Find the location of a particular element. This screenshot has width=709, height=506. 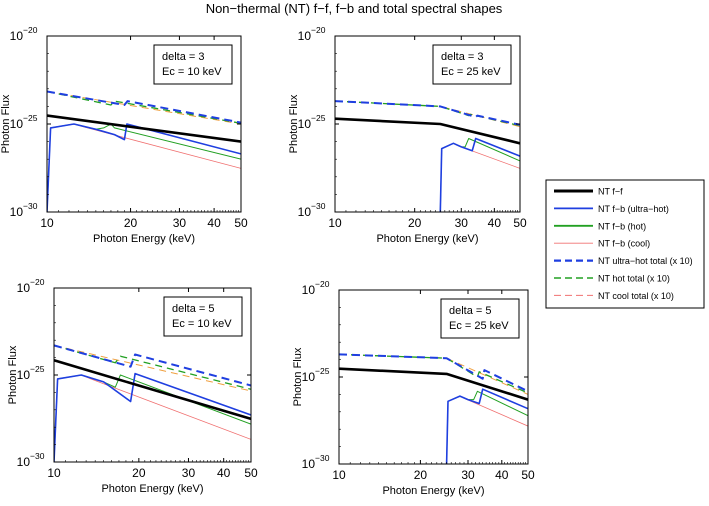

legend-label: NT f−f is located at coordinates (610, 192).